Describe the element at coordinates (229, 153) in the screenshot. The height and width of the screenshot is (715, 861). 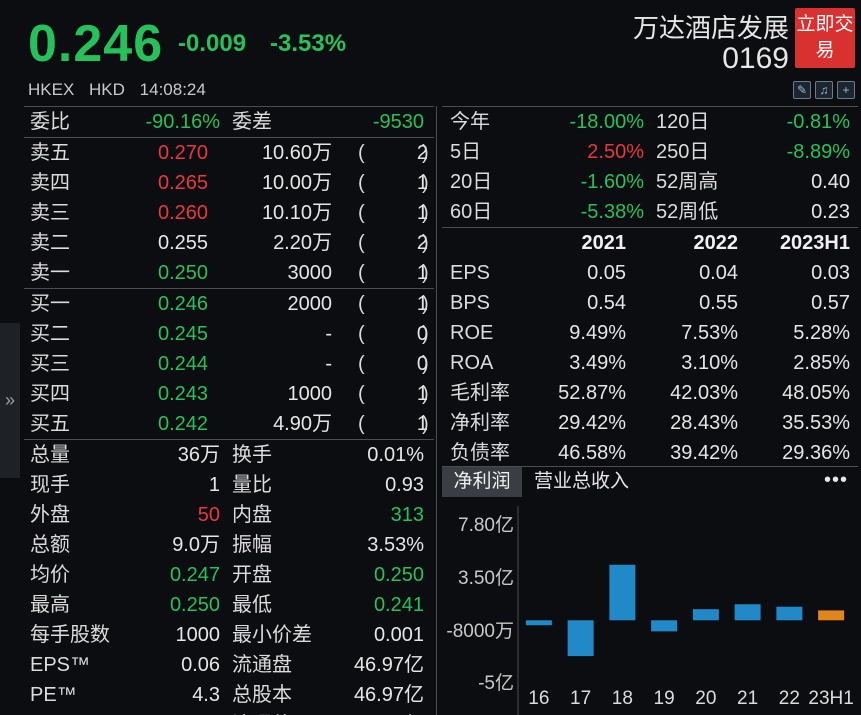
I see `ask-row: 卖五 0.270 10.60万 (2)` at that location.